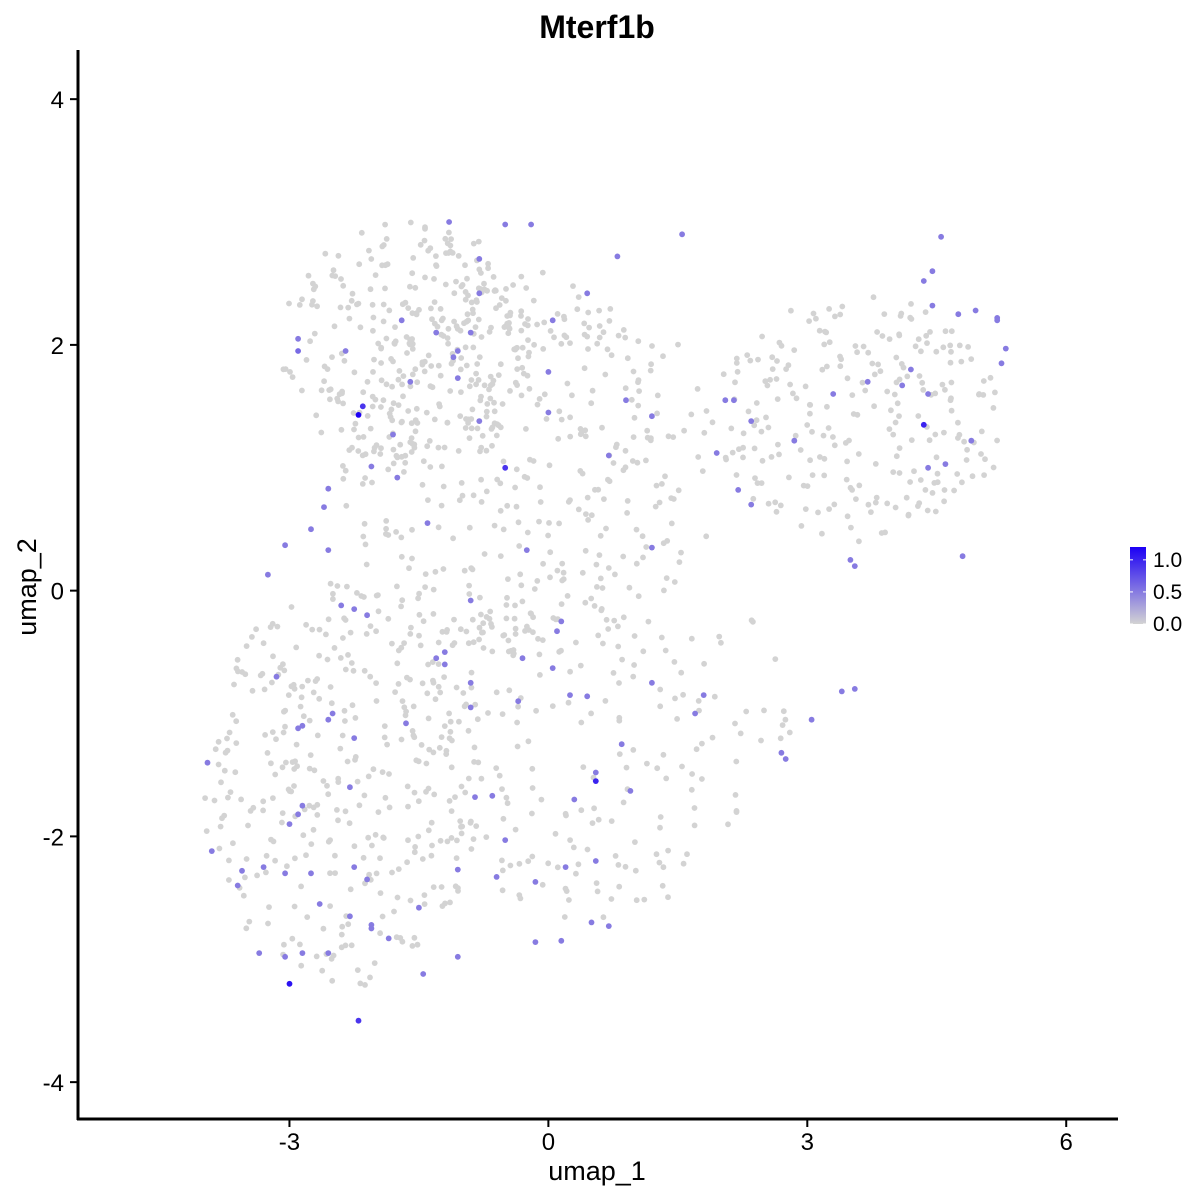  I want to click on y-tick-label: 0, so click(57, 592).